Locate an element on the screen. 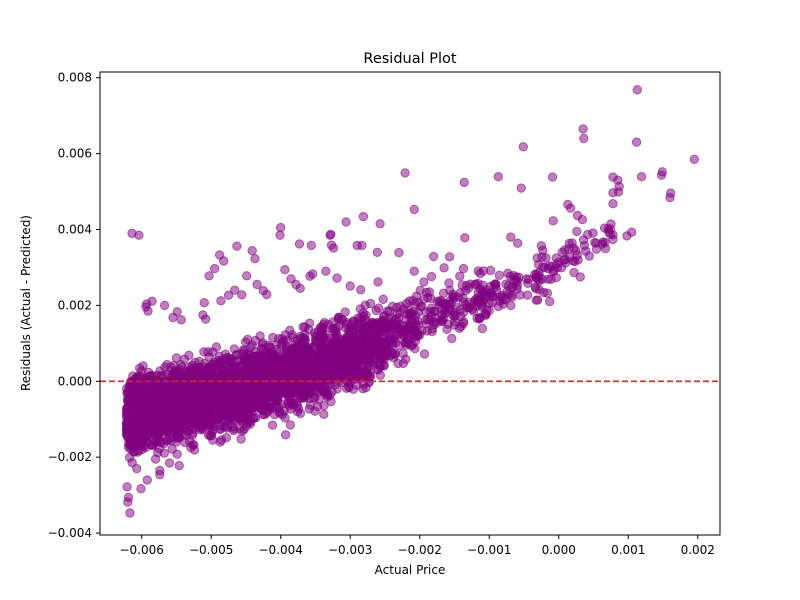  y-axis-ticks: −0.004 −0.002 0.000 0.002 0.004 0.006 0.008 is located at coordinates (74, 305).